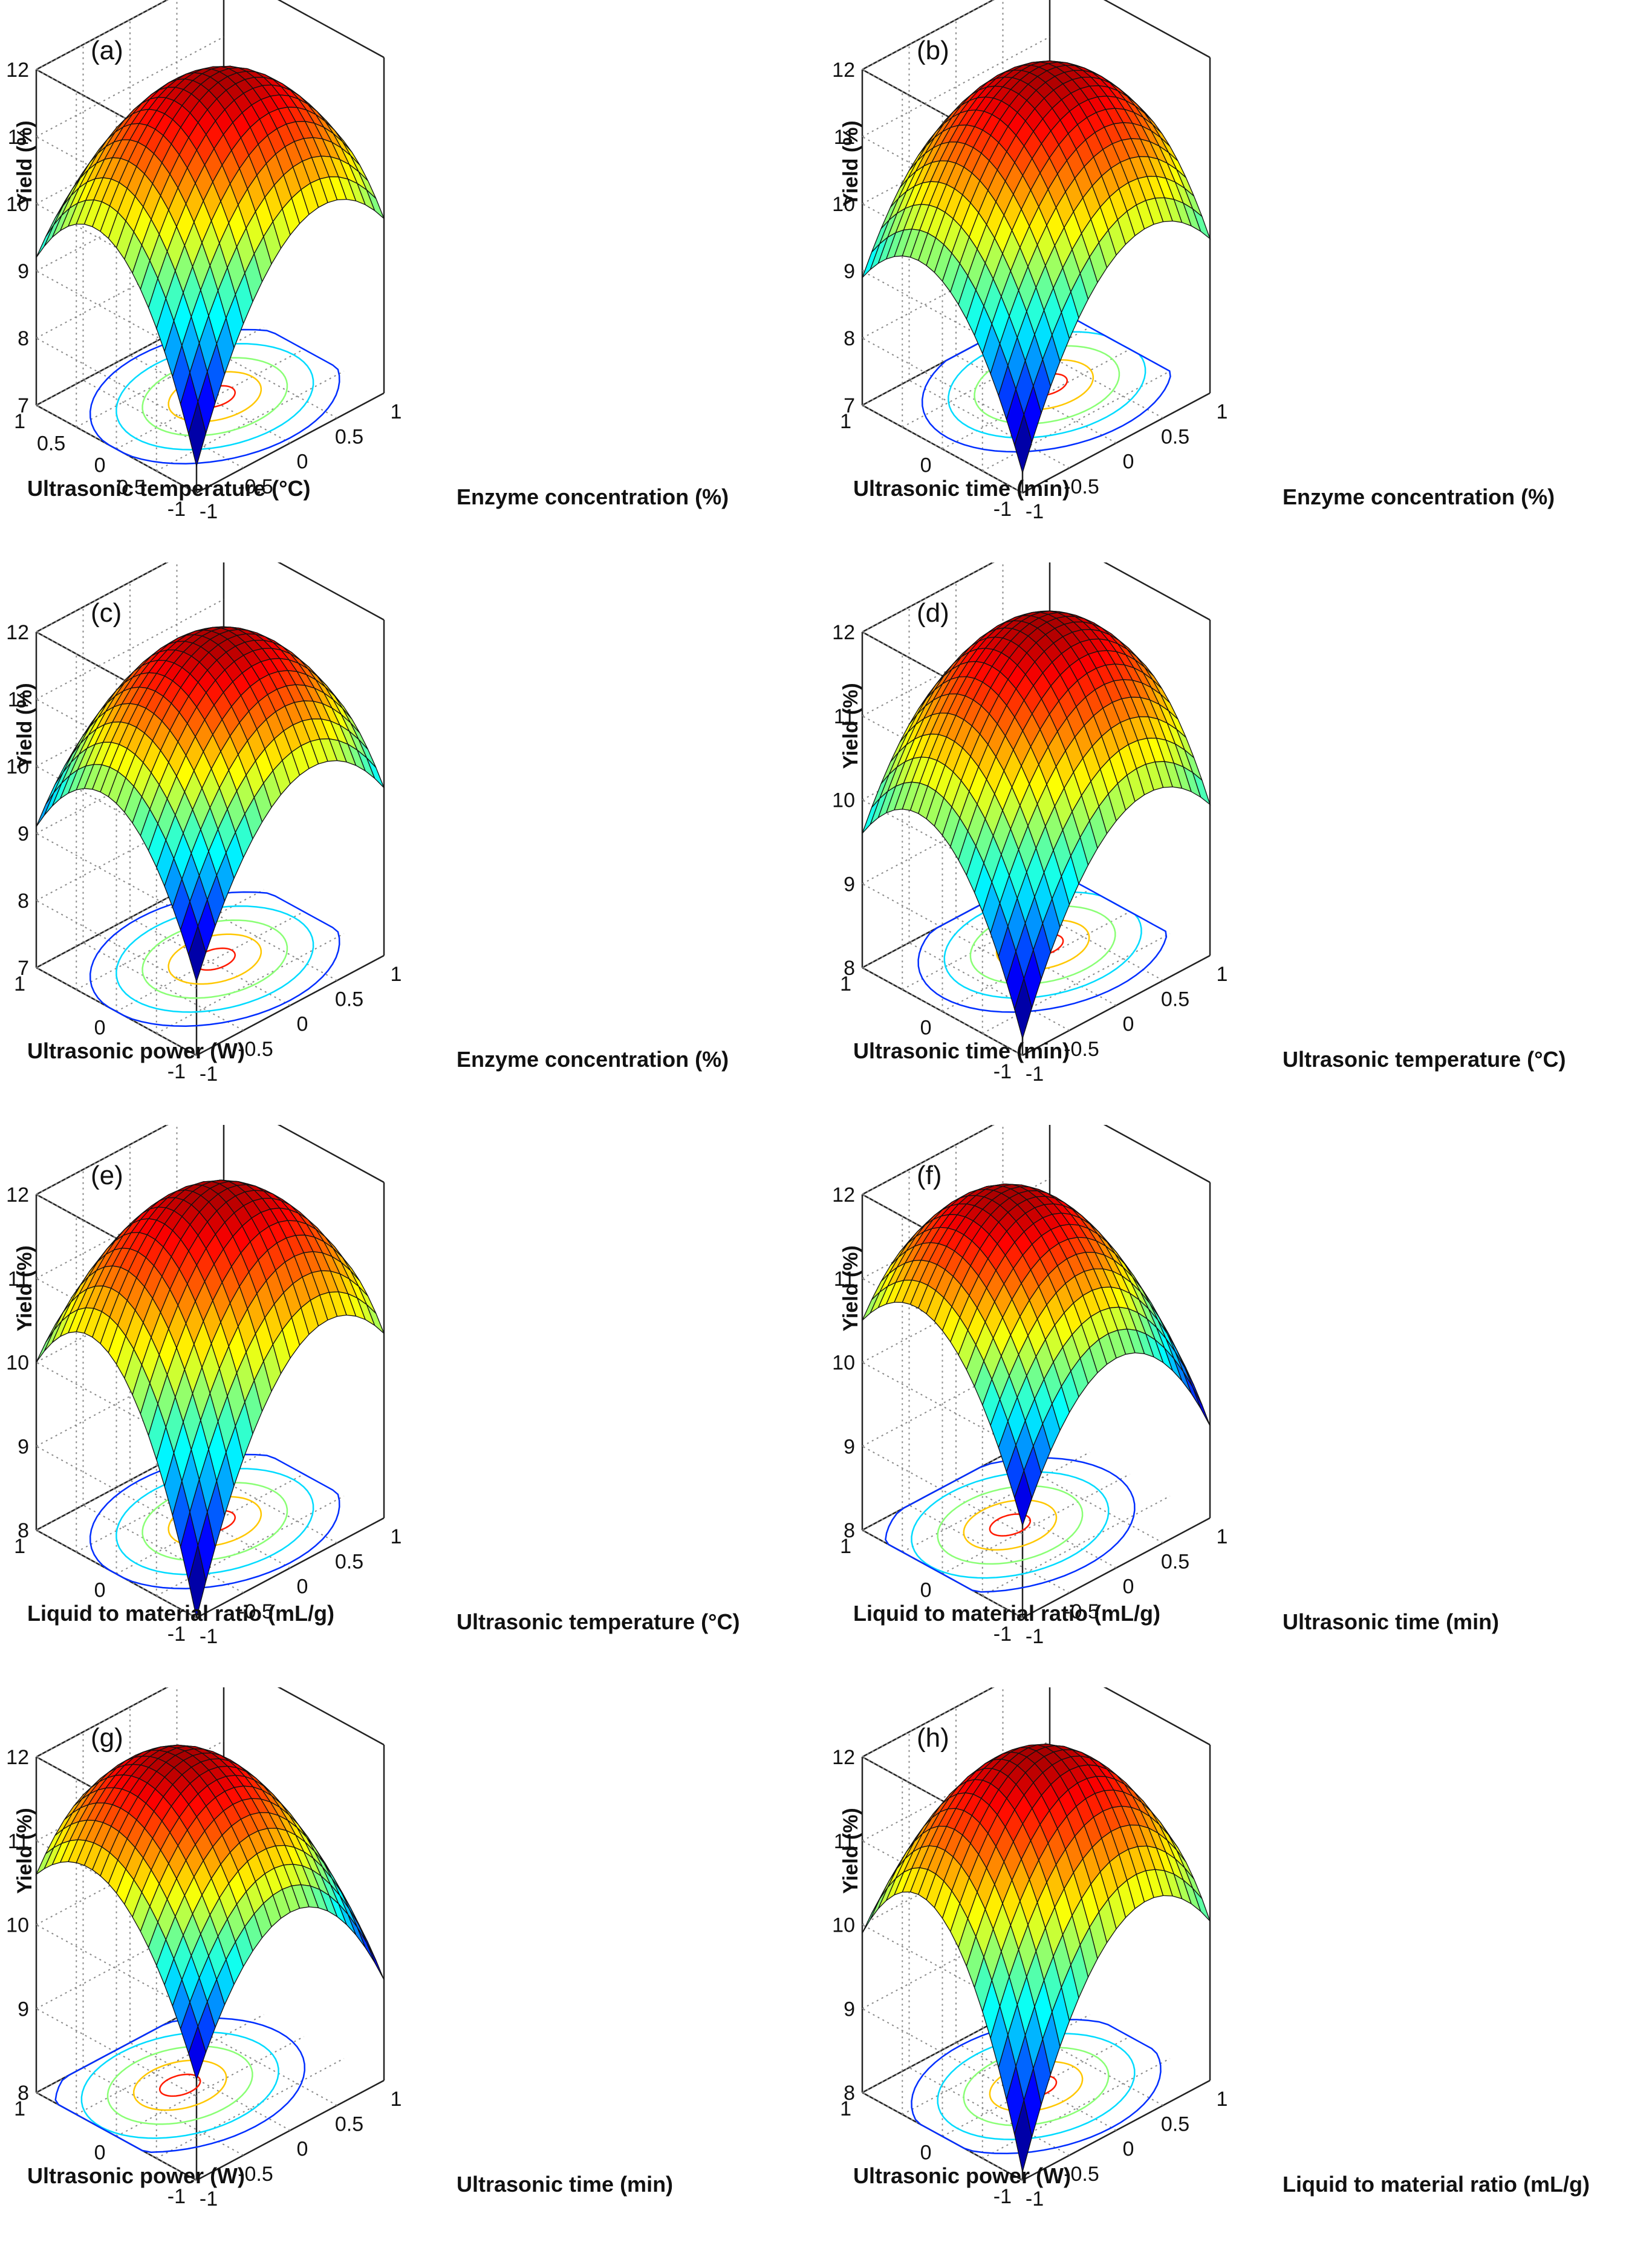  What do you see at coordinates (23, 968) in the screenshot?
I see `z-tick-label: 7` at bounding box center [23, 968].